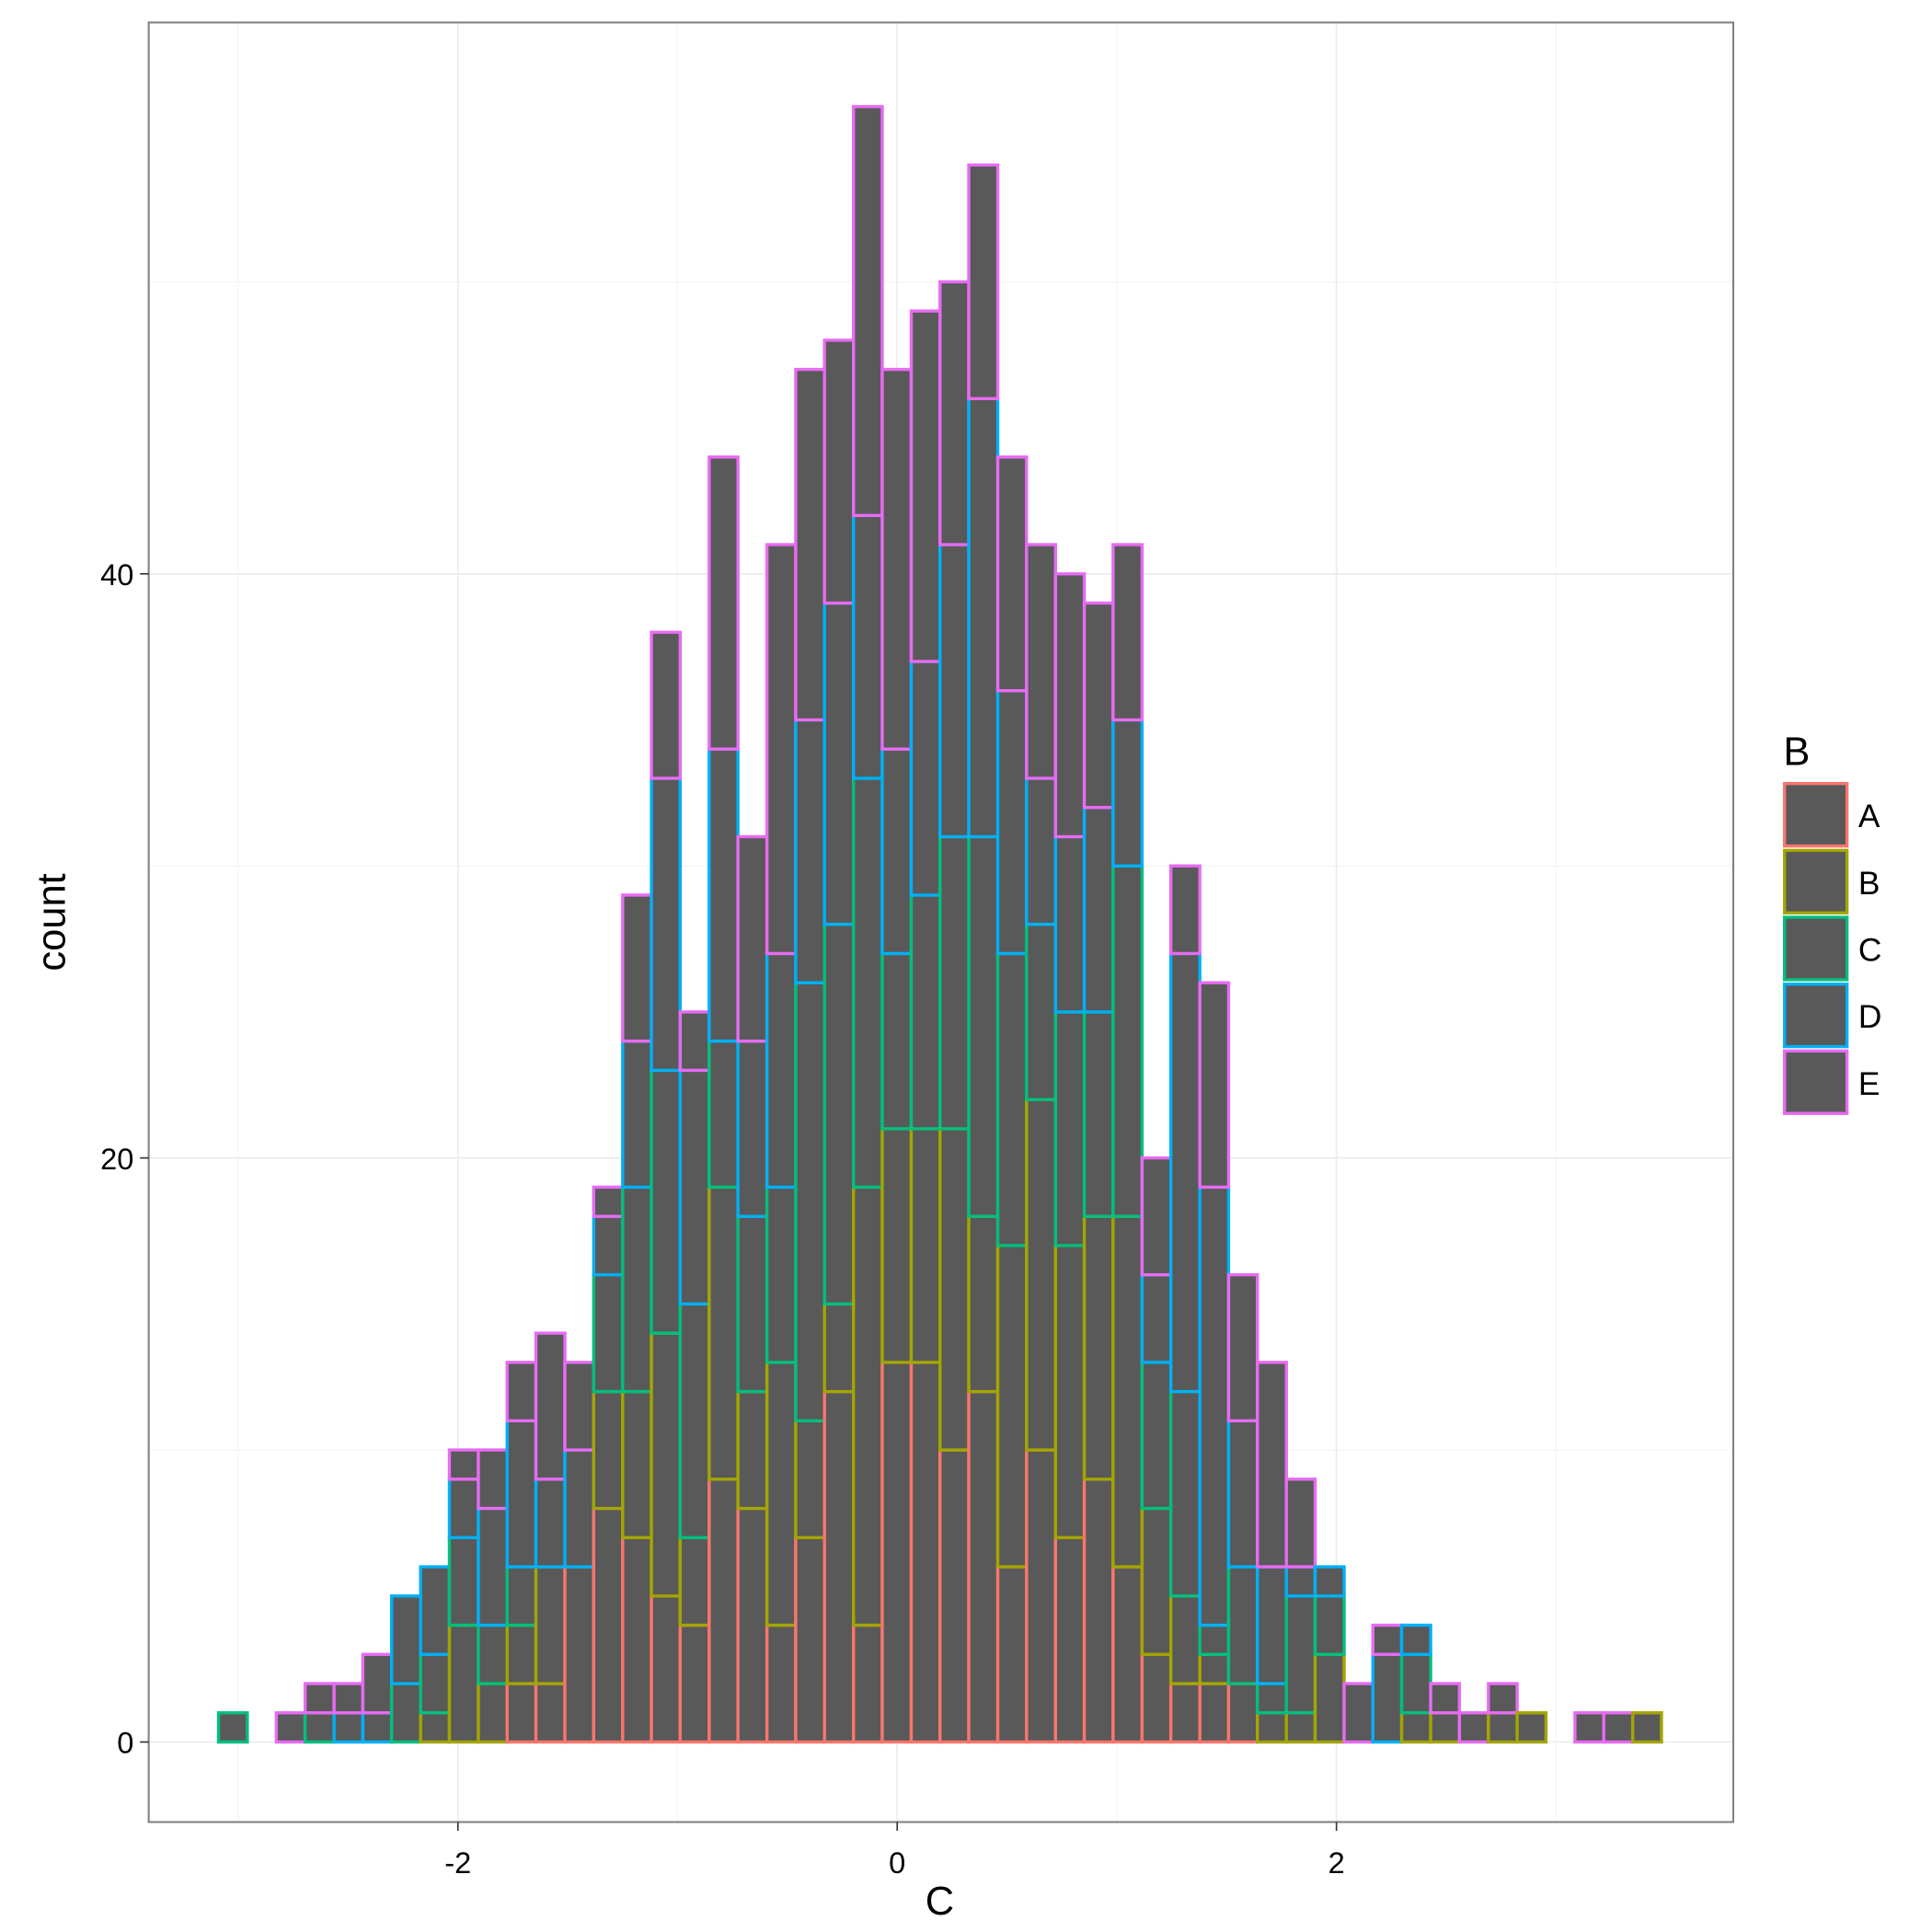  What do you see at coordinates (1796, 752) in the screenshot?
I see `legend-title: B` at bounding box center [1796, 752].